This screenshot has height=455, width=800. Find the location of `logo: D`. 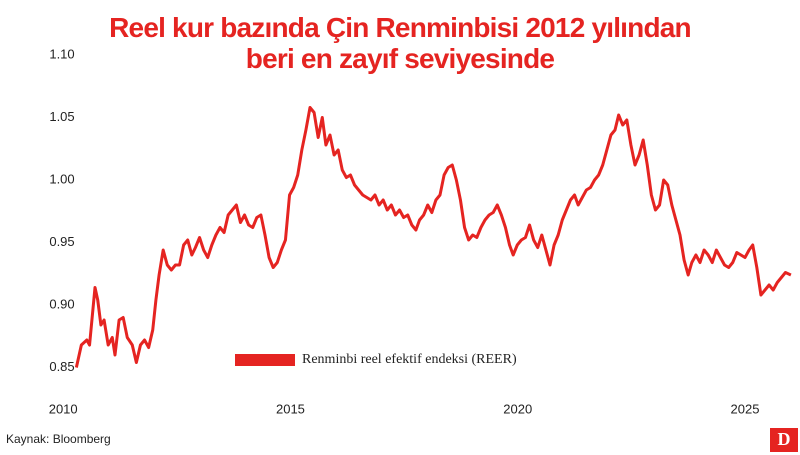

logo: D is located at coordinates (784, 439).